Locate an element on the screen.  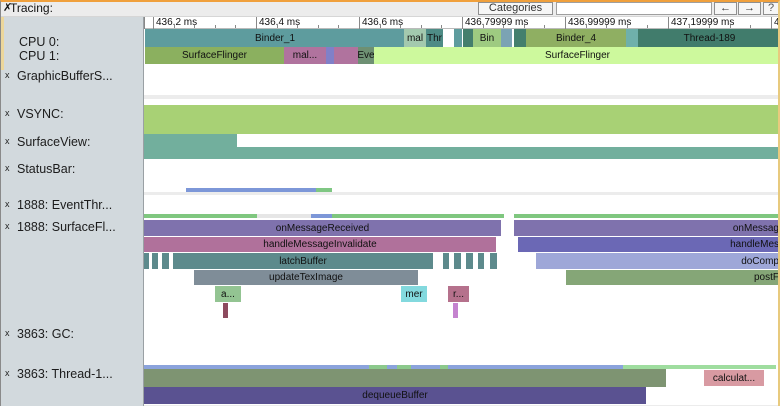
close-icon: ✗ is located at coordinates (8, 8).